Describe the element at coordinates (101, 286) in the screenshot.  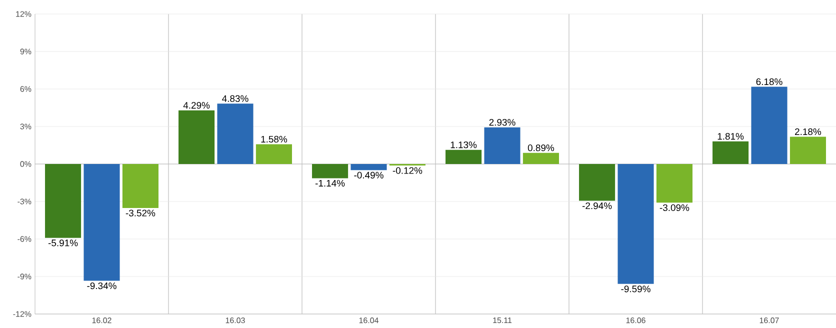
I see `data-label: -9.34%` at that location.